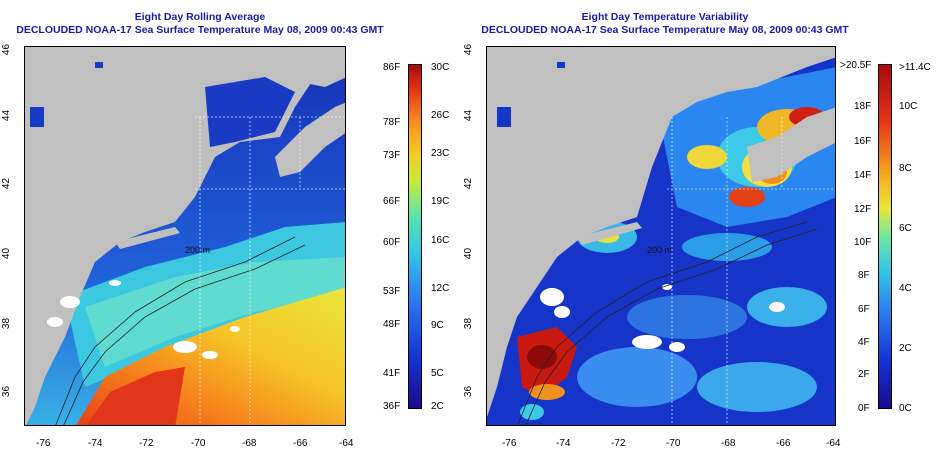  I want to click on right-x-tick: -70, so click(673, 443).